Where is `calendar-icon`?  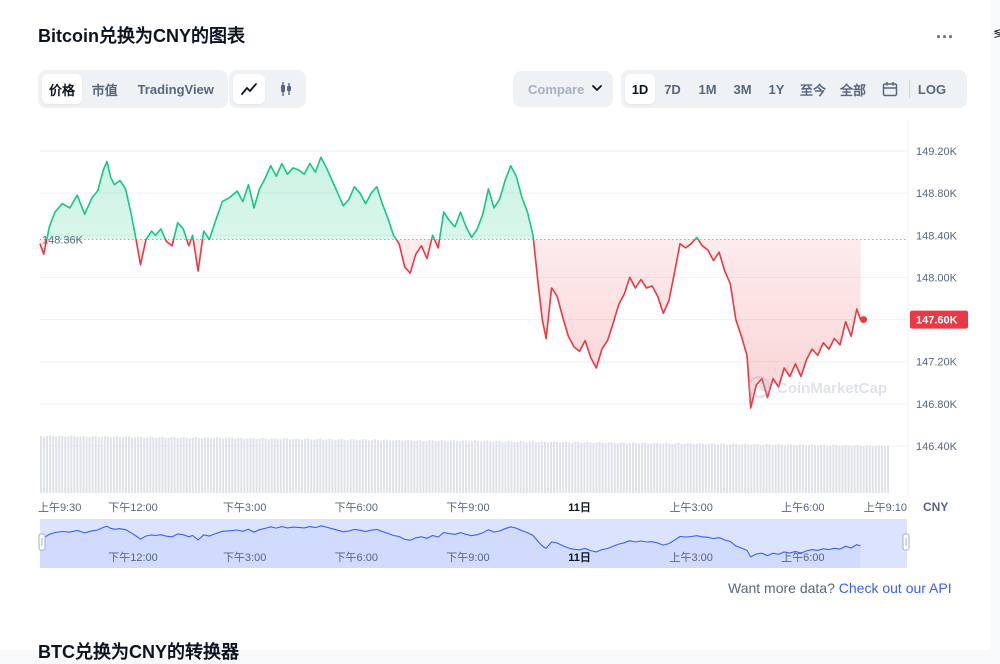
calendar-icon is located at coordinates (890, 89).